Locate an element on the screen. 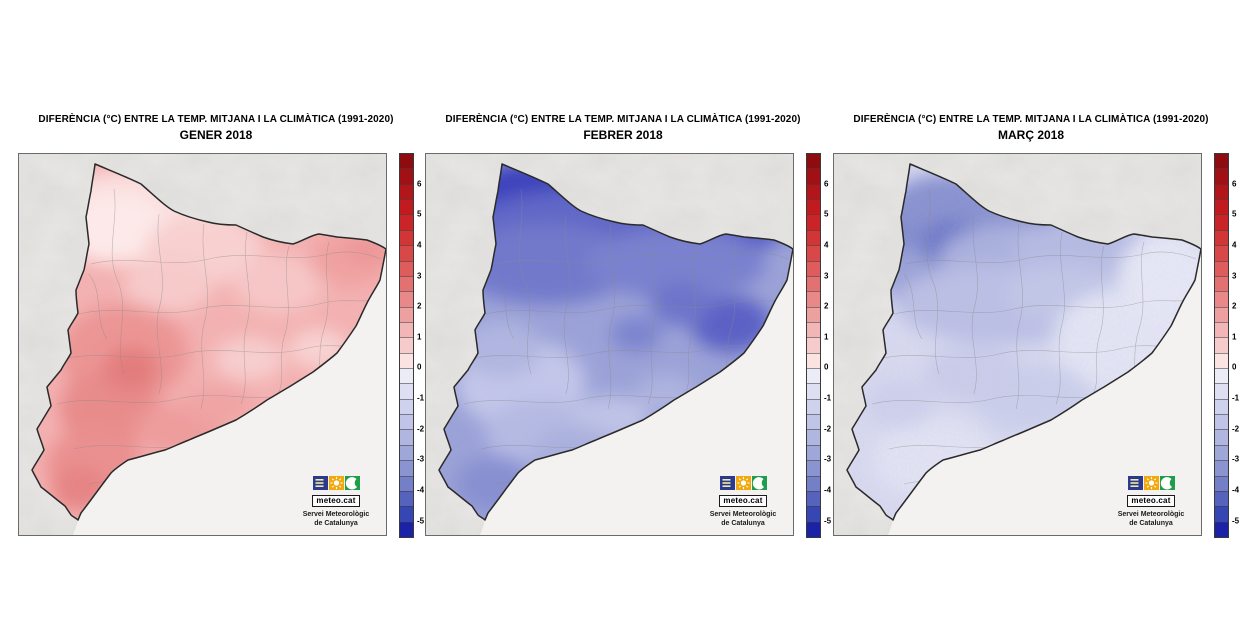 This screenshot has height=630, width=1258. logo-wordmark: meteo.cat is located at coordinates (336, 501).